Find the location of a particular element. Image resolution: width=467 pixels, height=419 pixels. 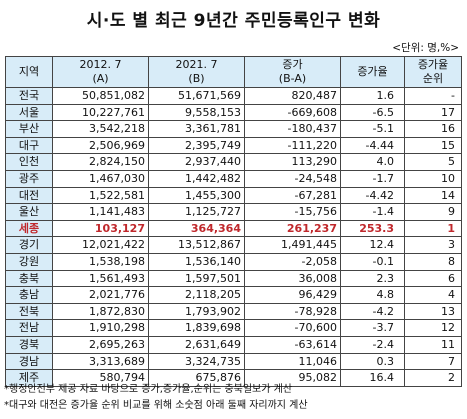

rate-cell: 4.8 is located at coordinates (372, 295).